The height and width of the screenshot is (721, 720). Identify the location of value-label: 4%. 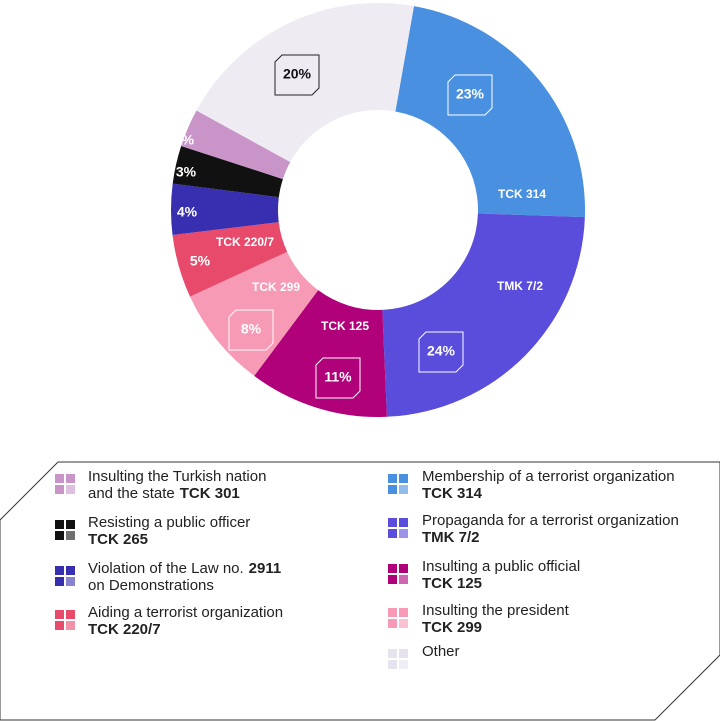
(187, 212).